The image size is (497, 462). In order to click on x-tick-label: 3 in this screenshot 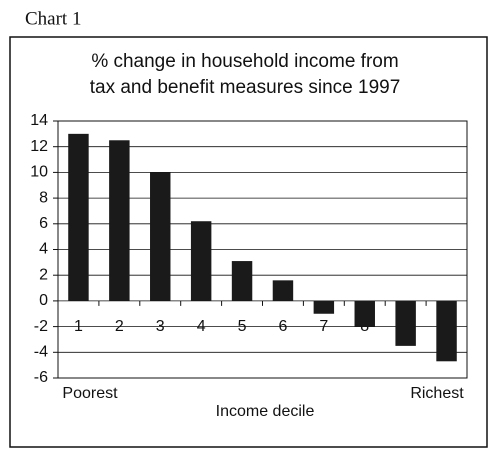, I will do `click(160, 326)`.